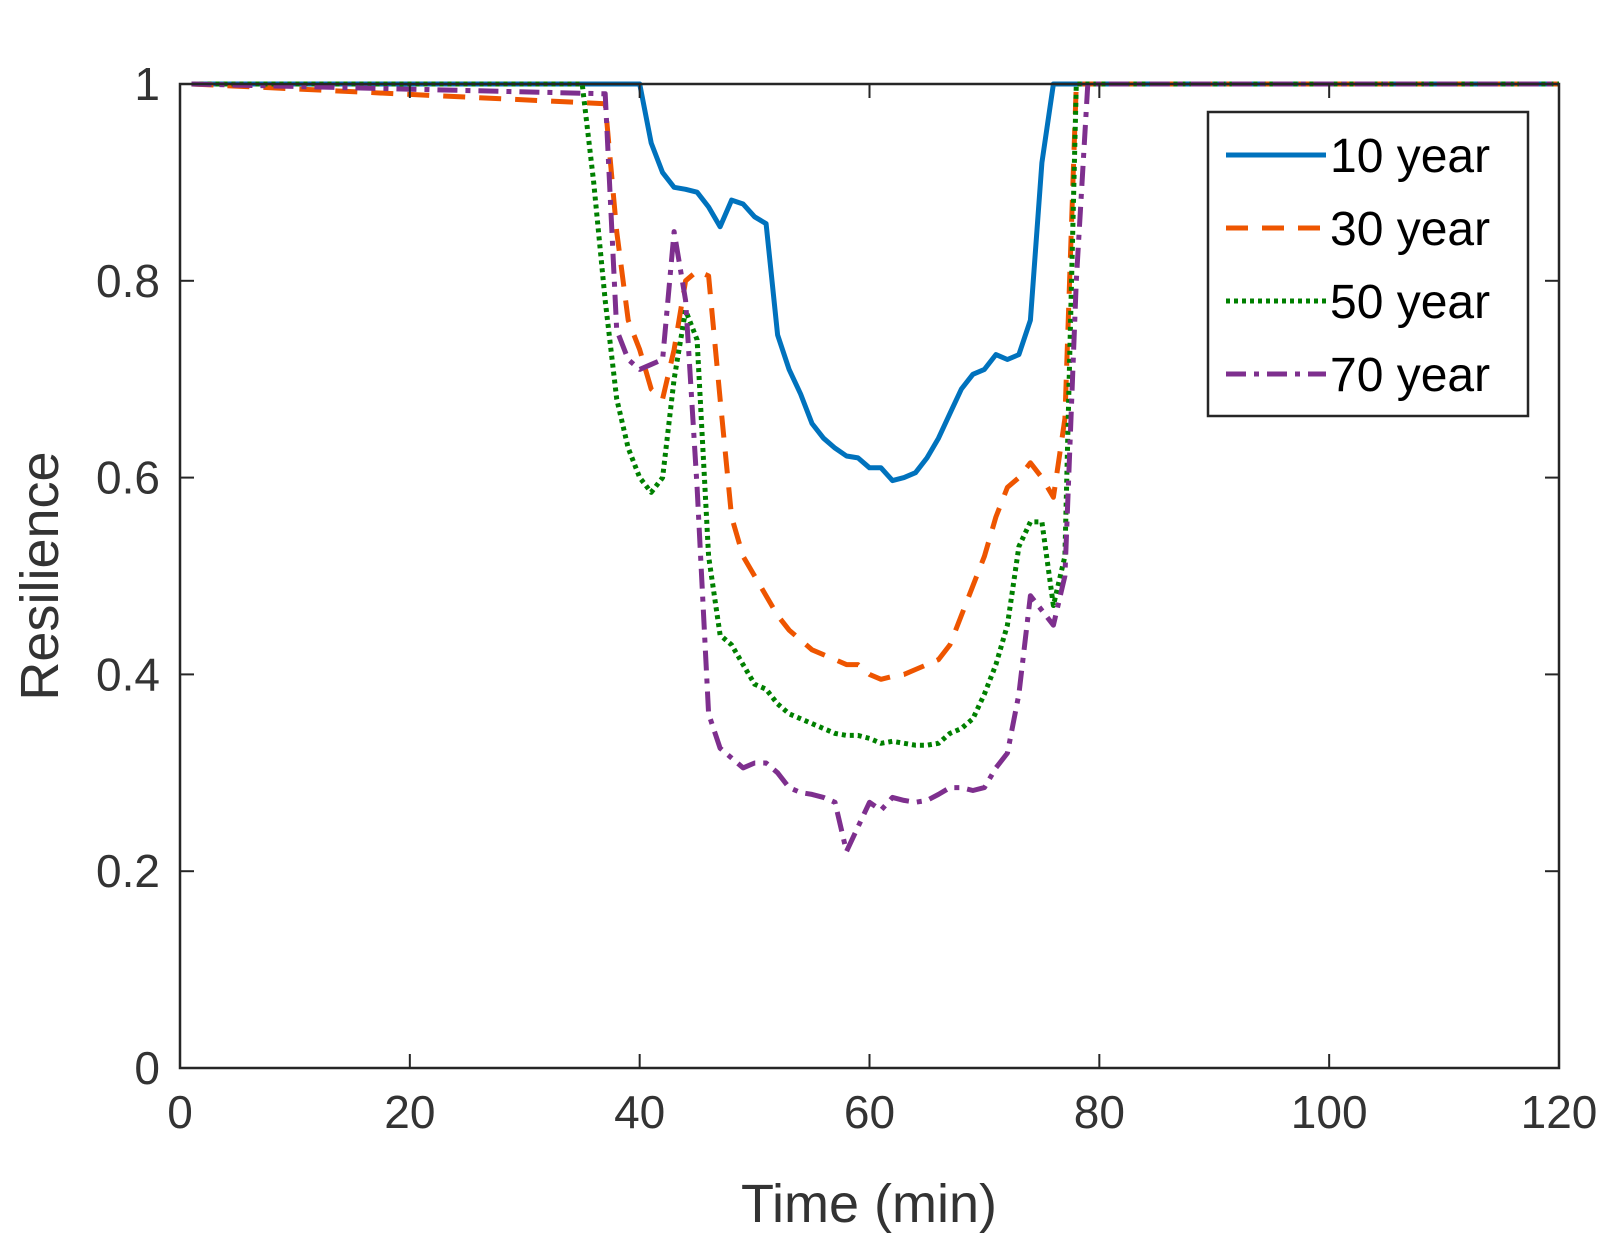  I want to click on y-tick-label: 0.4, so click(128, 674).